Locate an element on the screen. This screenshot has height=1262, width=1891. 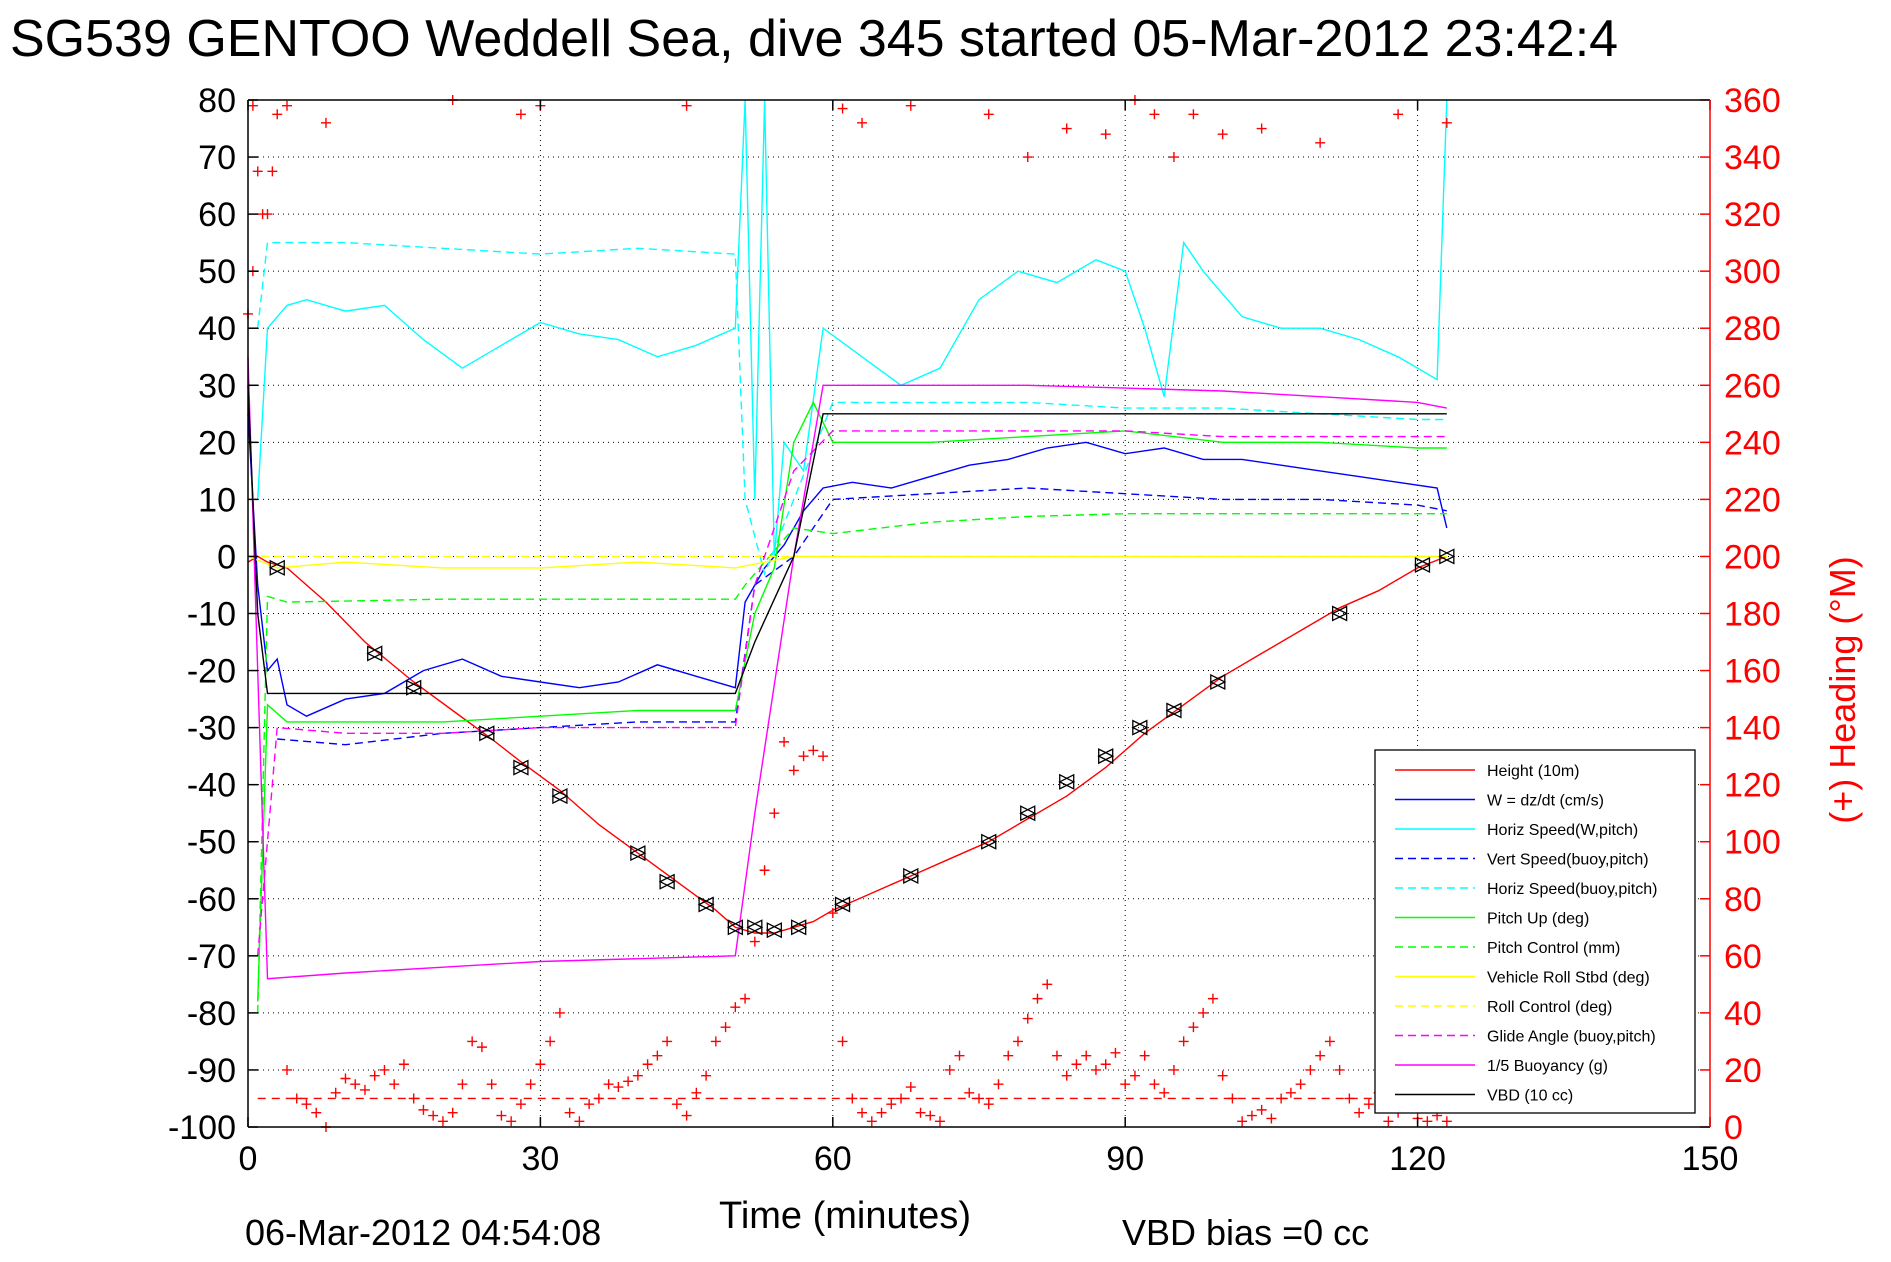
y2-tick-label: 80 is located at coordinates (1743, 900).